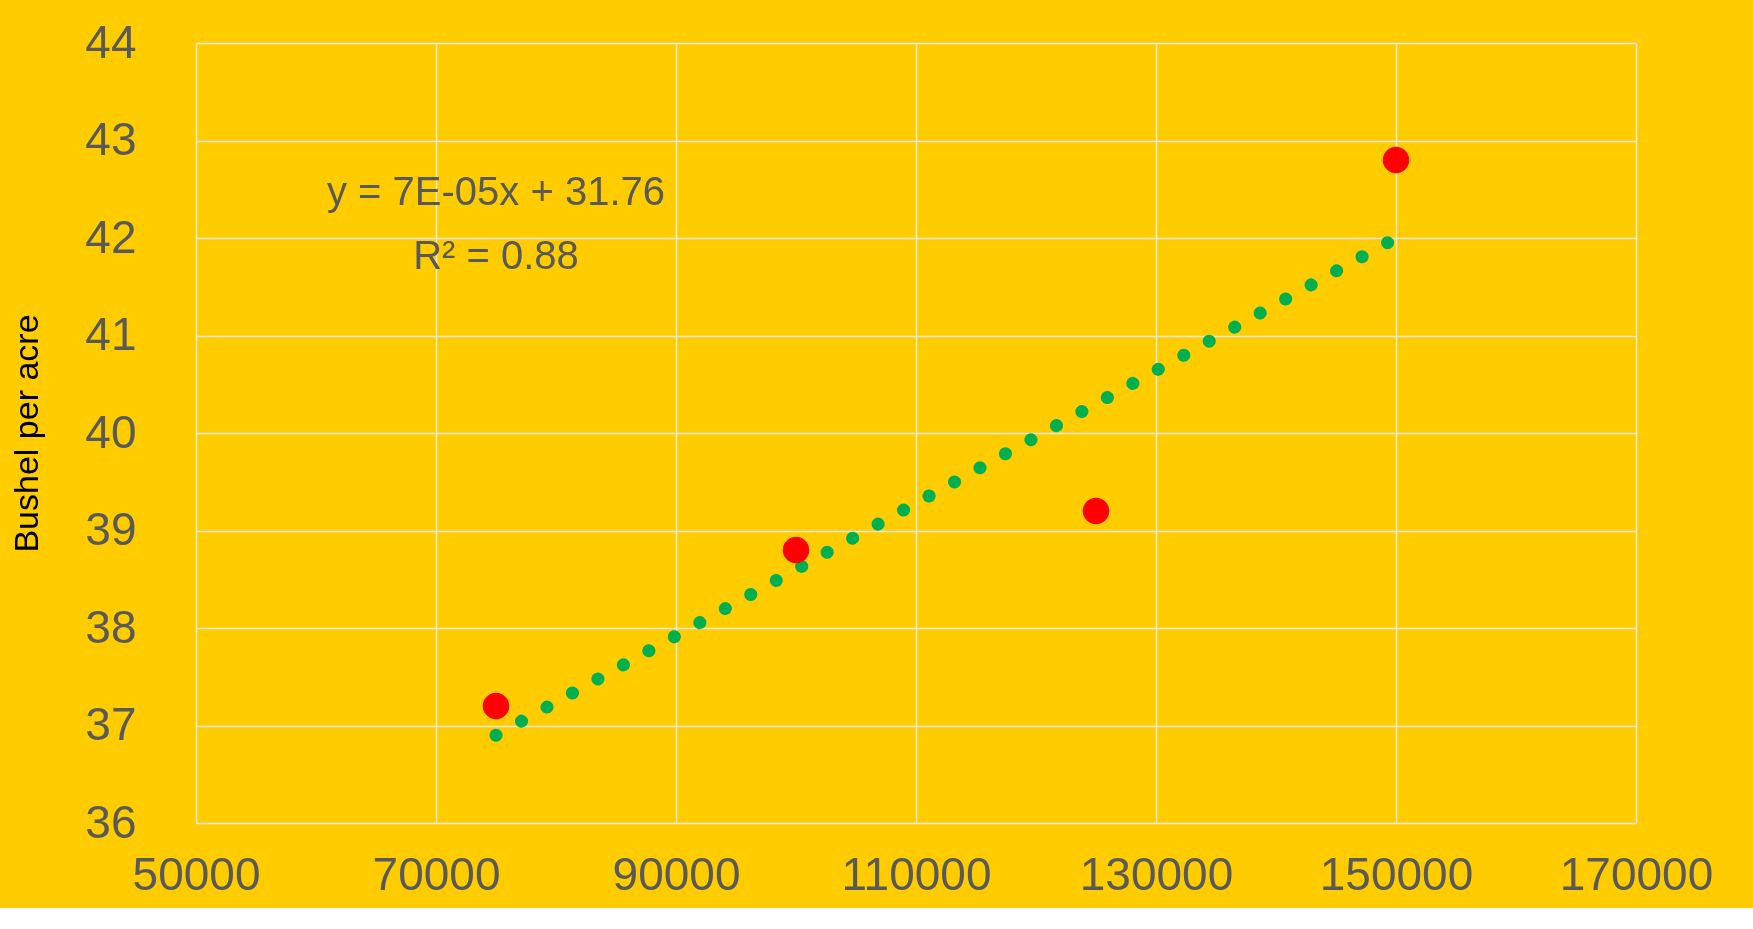  Describe the element at coordinates (1636, 873) in the screenshot. I see `x-tick-label: 170000` at that location.